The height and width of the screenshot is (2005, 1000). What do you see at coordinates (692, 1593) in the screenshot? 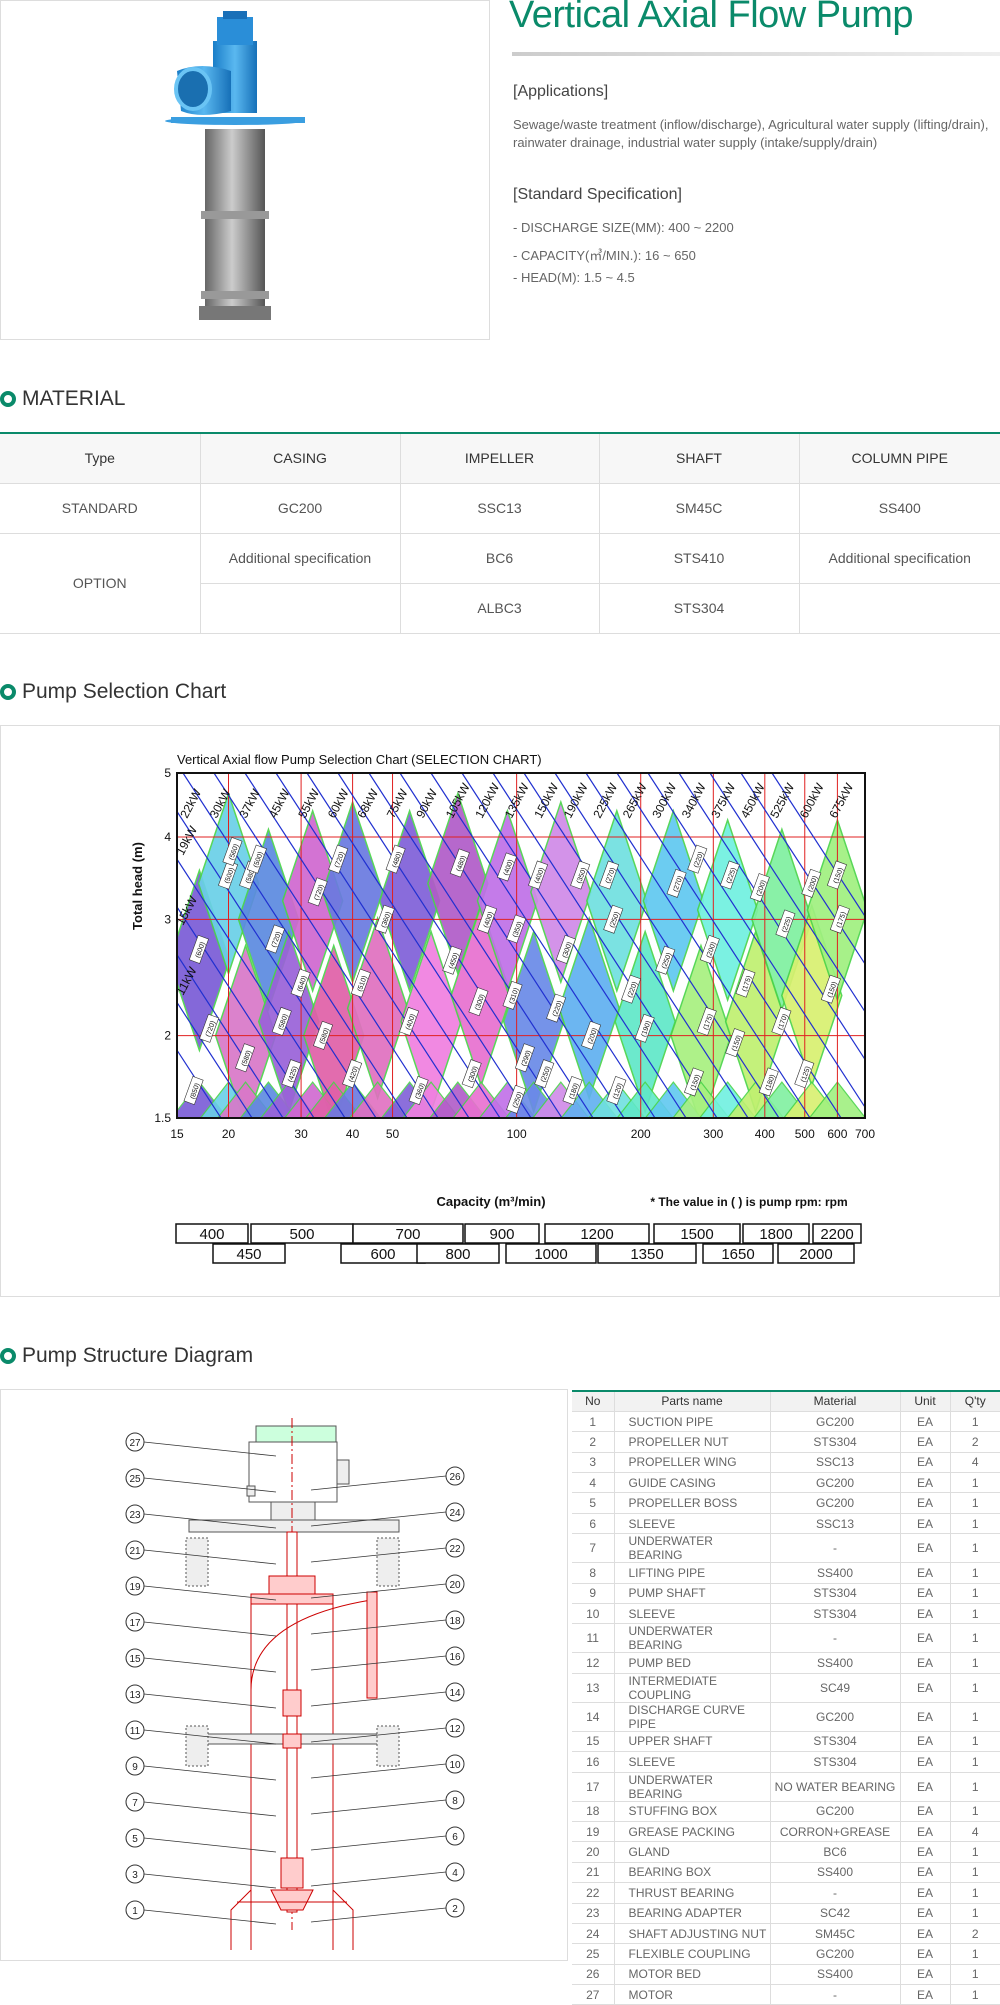
I see `table-cell: PUMP SHAFT` at bounding box center [692, 1593].